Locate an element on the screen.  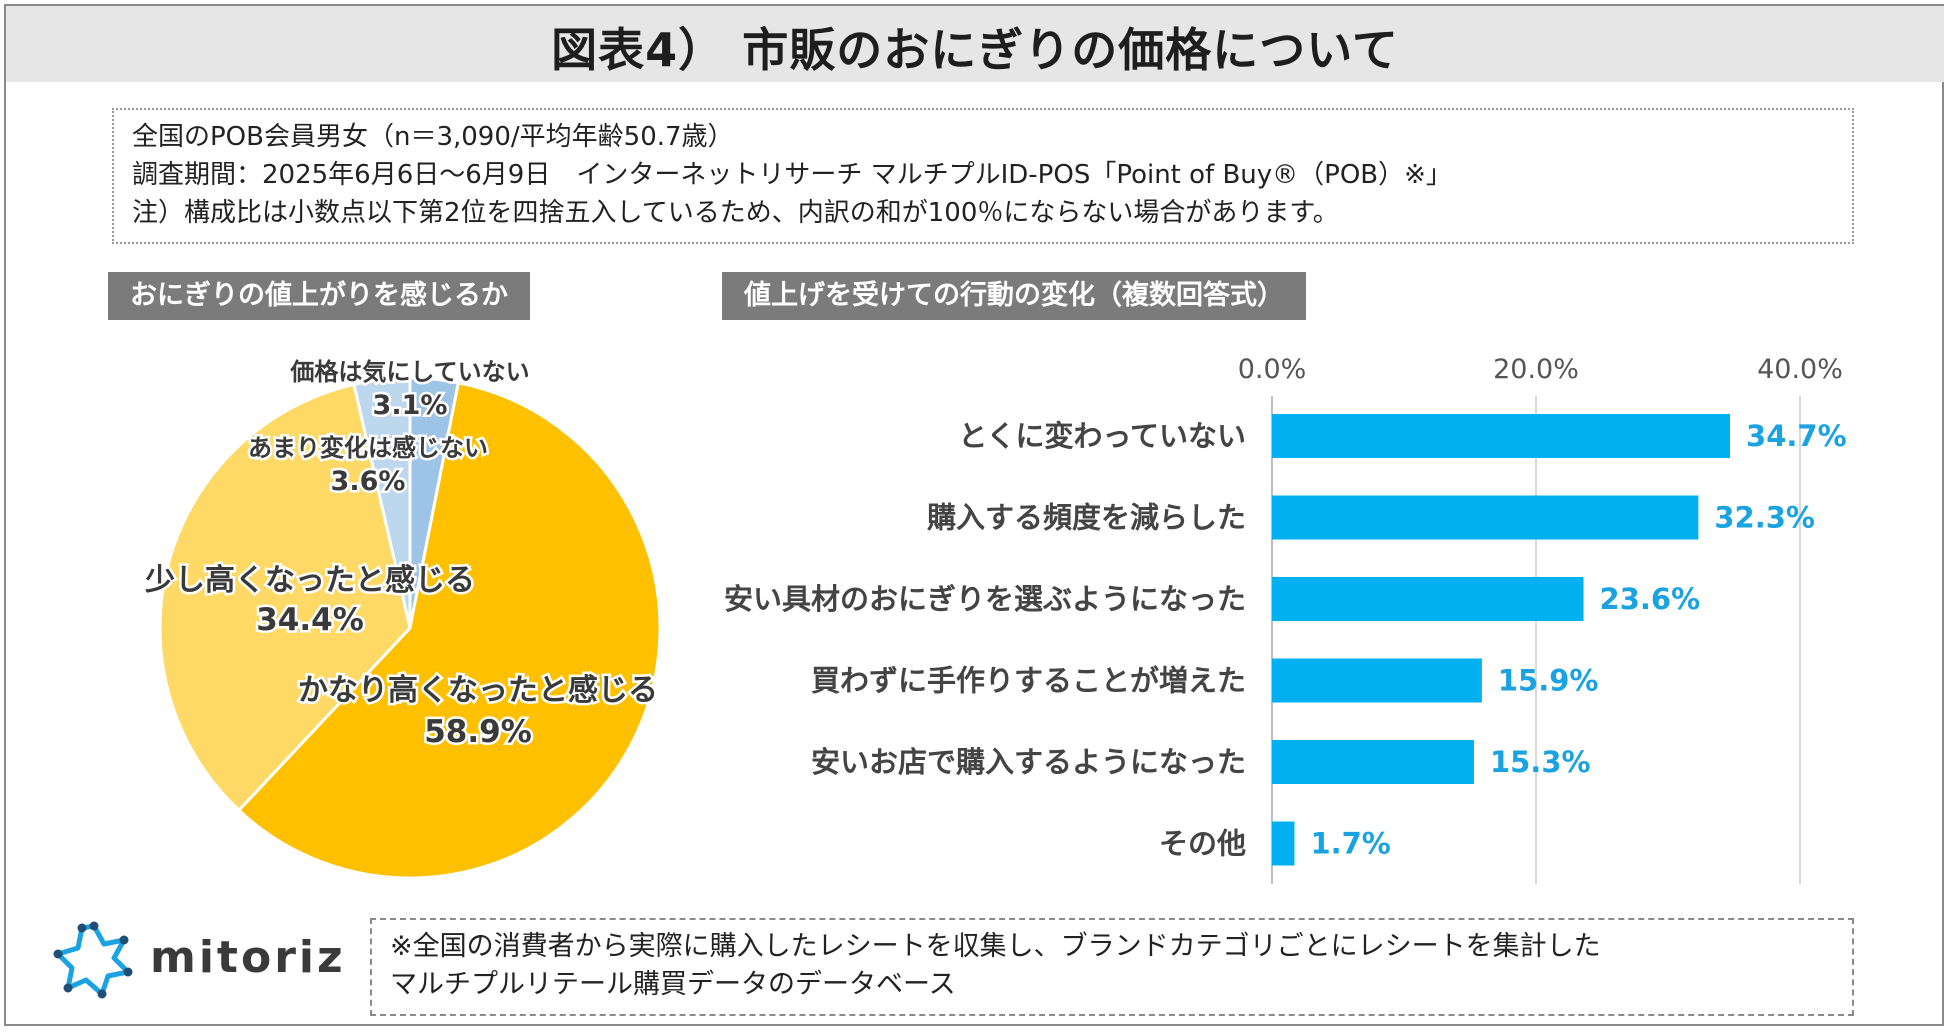
bar-category-label: 購入する頻度を減らした is located at coordinates (1086, 518).